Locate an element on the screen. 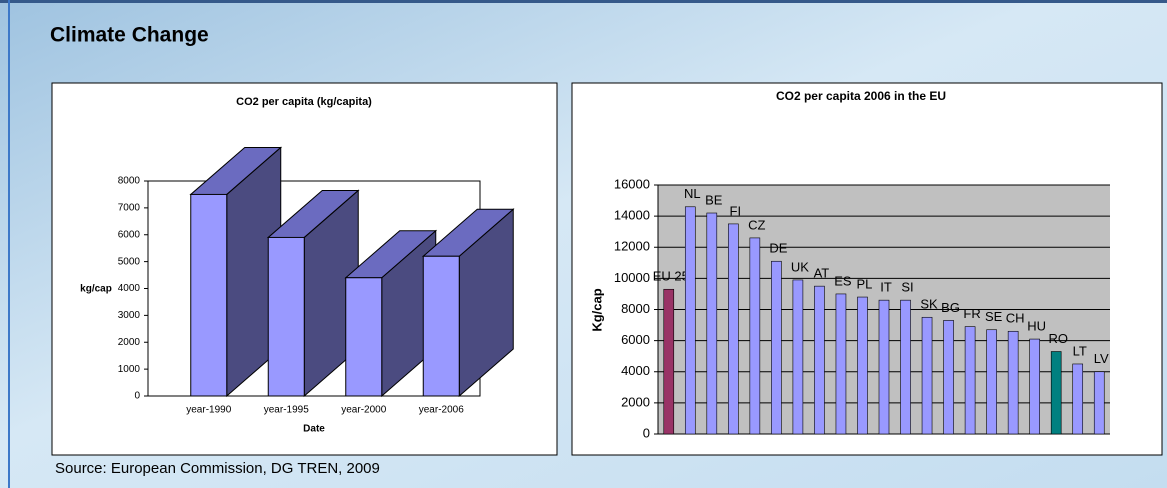  chart-title: CO2 per capita (kg/capita) is located at coordinates (304, 102).